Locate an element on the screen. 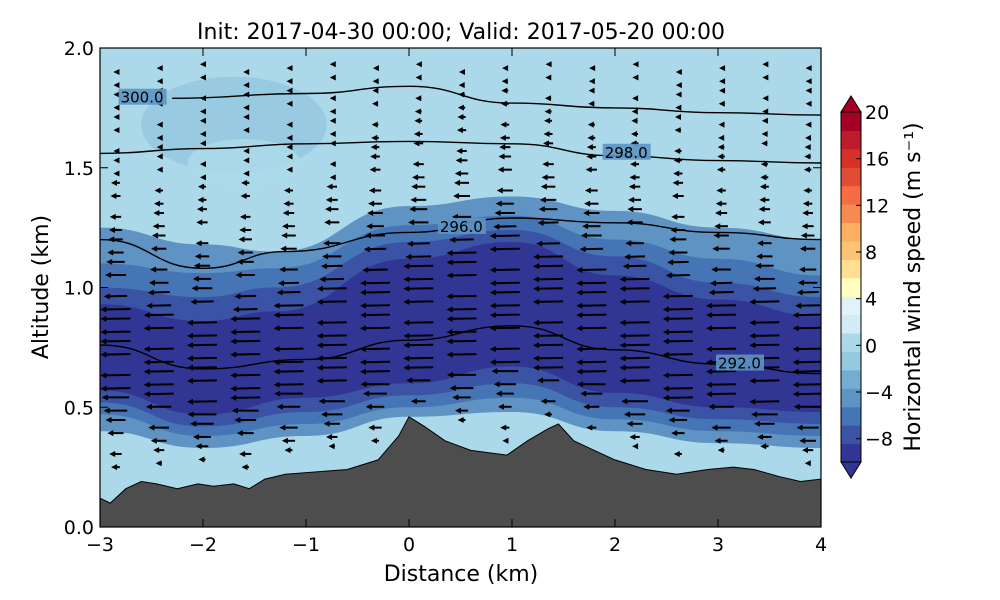 The image size is (1000, 600). isentrope-label: 298.0 is located at coordinates (626, 153).